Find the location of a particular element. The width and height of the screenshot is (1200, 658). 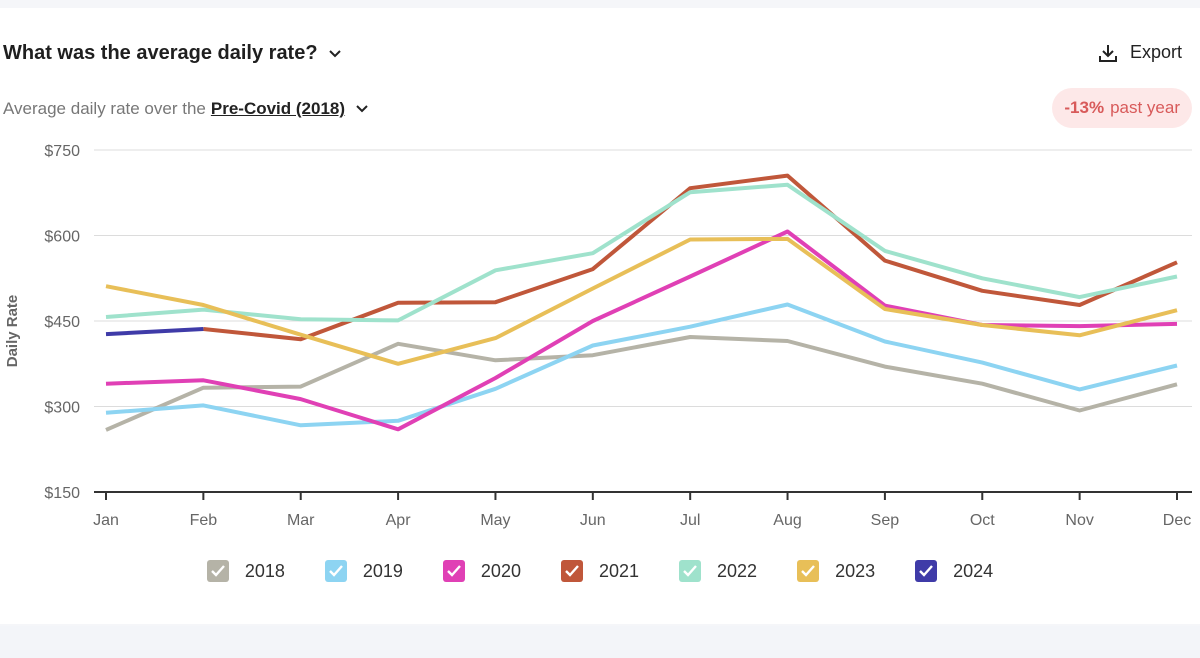

x-tick-label: Jun is located at coordinates (593, 520).